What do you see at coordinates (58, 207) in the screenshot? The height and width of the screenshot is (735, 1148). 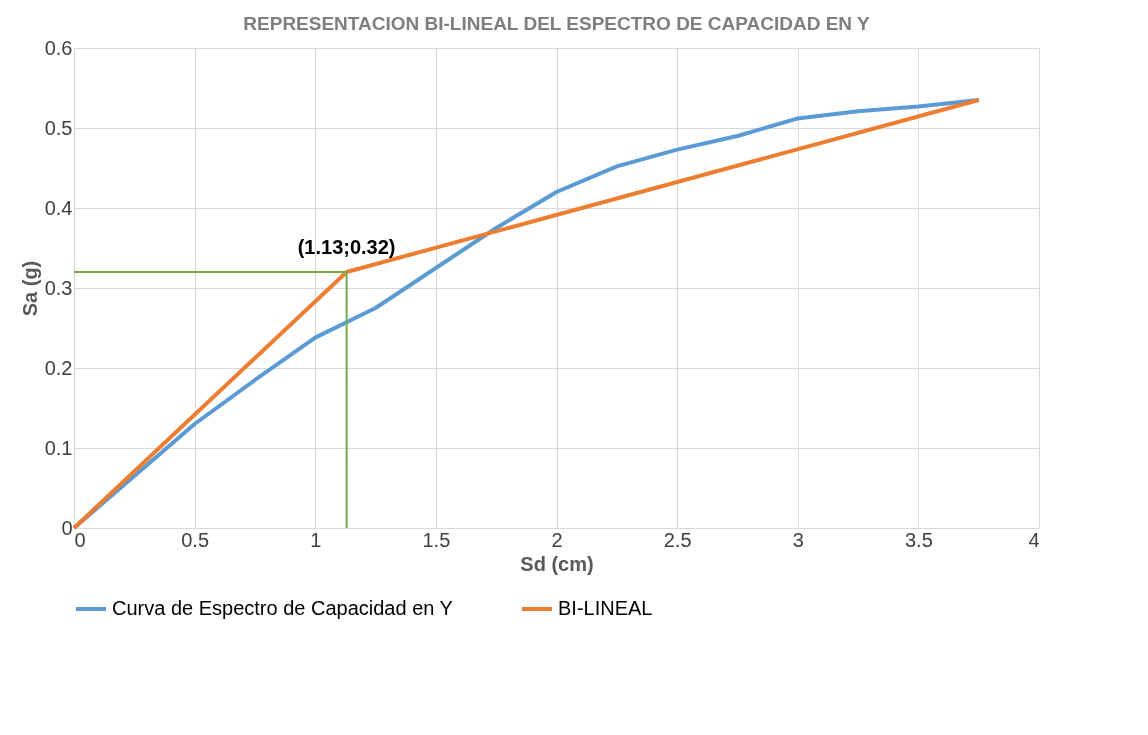 I see `y-tick-label: 0.4` at bounding box center [58, 207].